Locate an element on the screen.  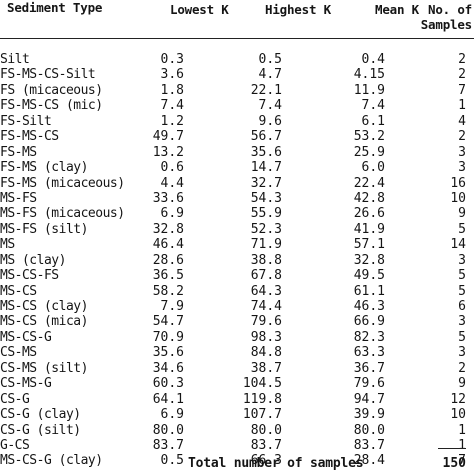
table-row: MS-CS 58.2 64.3 61.1 5 is located at coordinates (237, 291).